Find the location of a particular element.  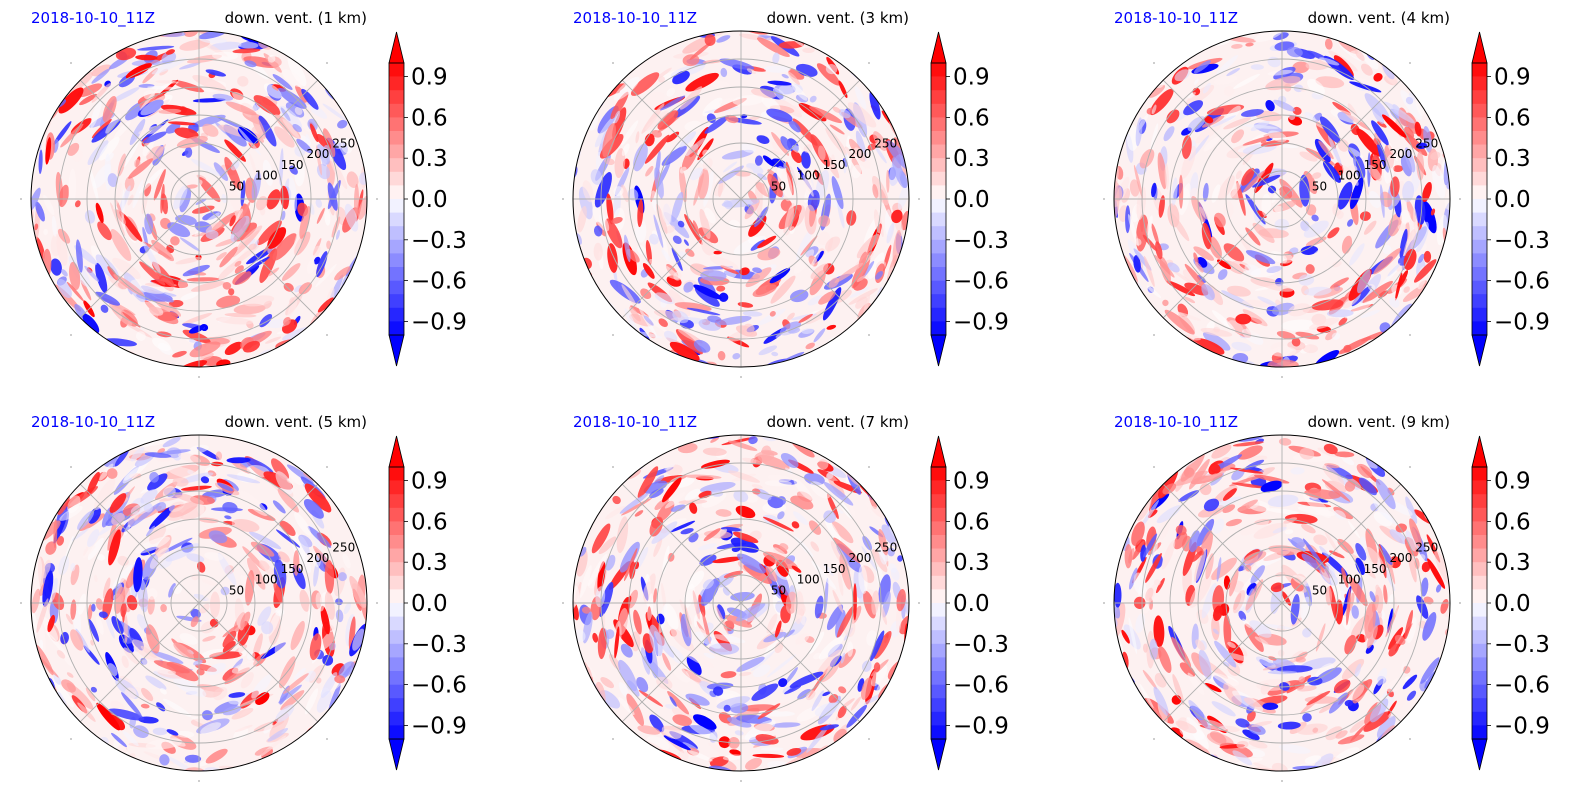

colorbar-tick-label: 0.0 is located at coordinates (971, 200).